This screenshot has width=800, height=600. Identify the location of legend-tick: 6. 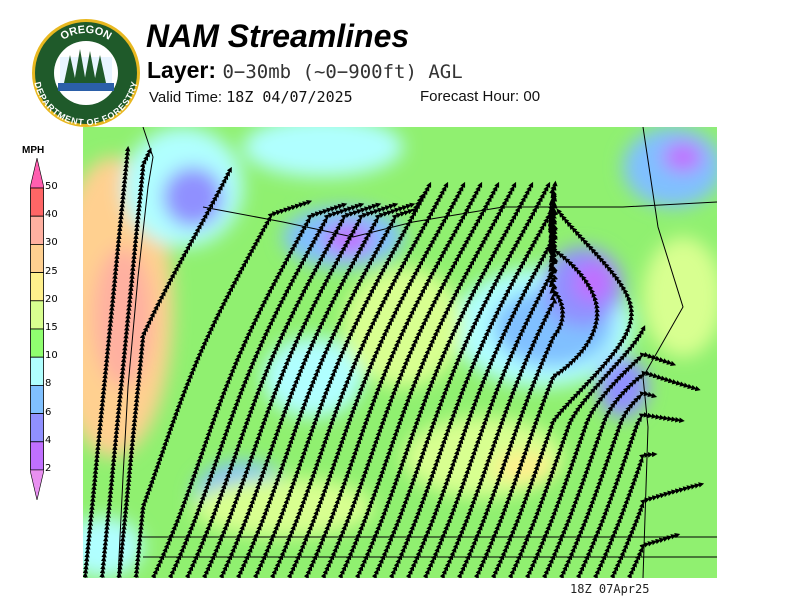
(48, 412).